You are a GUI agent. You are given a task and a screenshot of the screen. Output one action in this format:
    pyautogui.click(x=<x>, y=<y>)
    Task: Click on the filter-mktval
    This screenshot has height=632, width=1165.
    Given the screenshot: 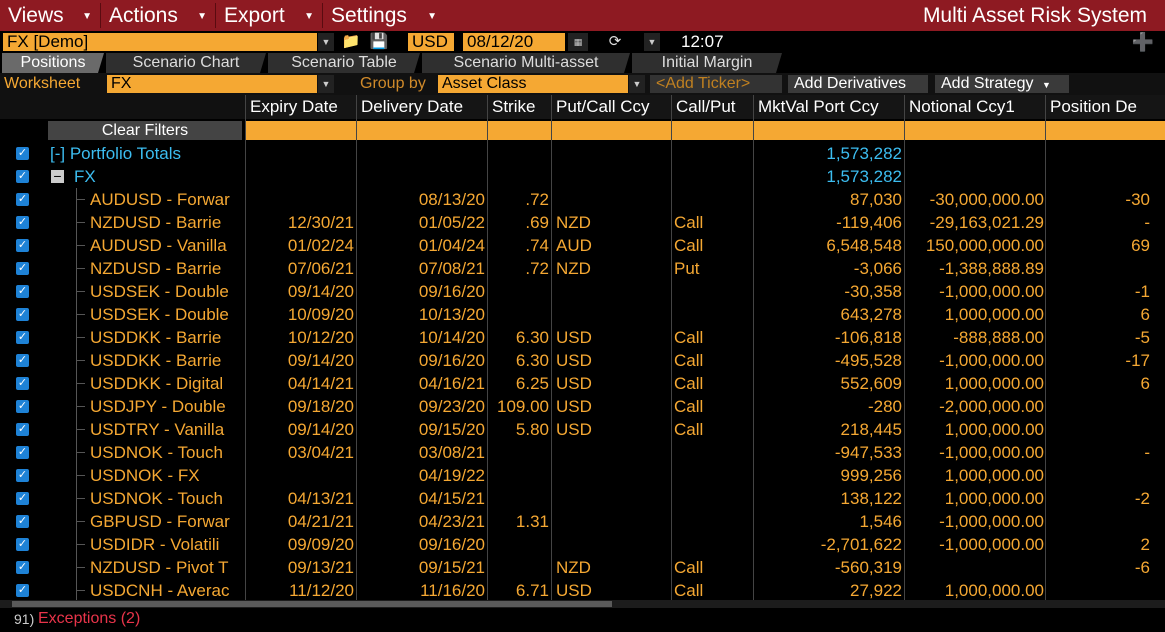 What is the action you would take?
    pyautogui.click(x=829, y=130)
    